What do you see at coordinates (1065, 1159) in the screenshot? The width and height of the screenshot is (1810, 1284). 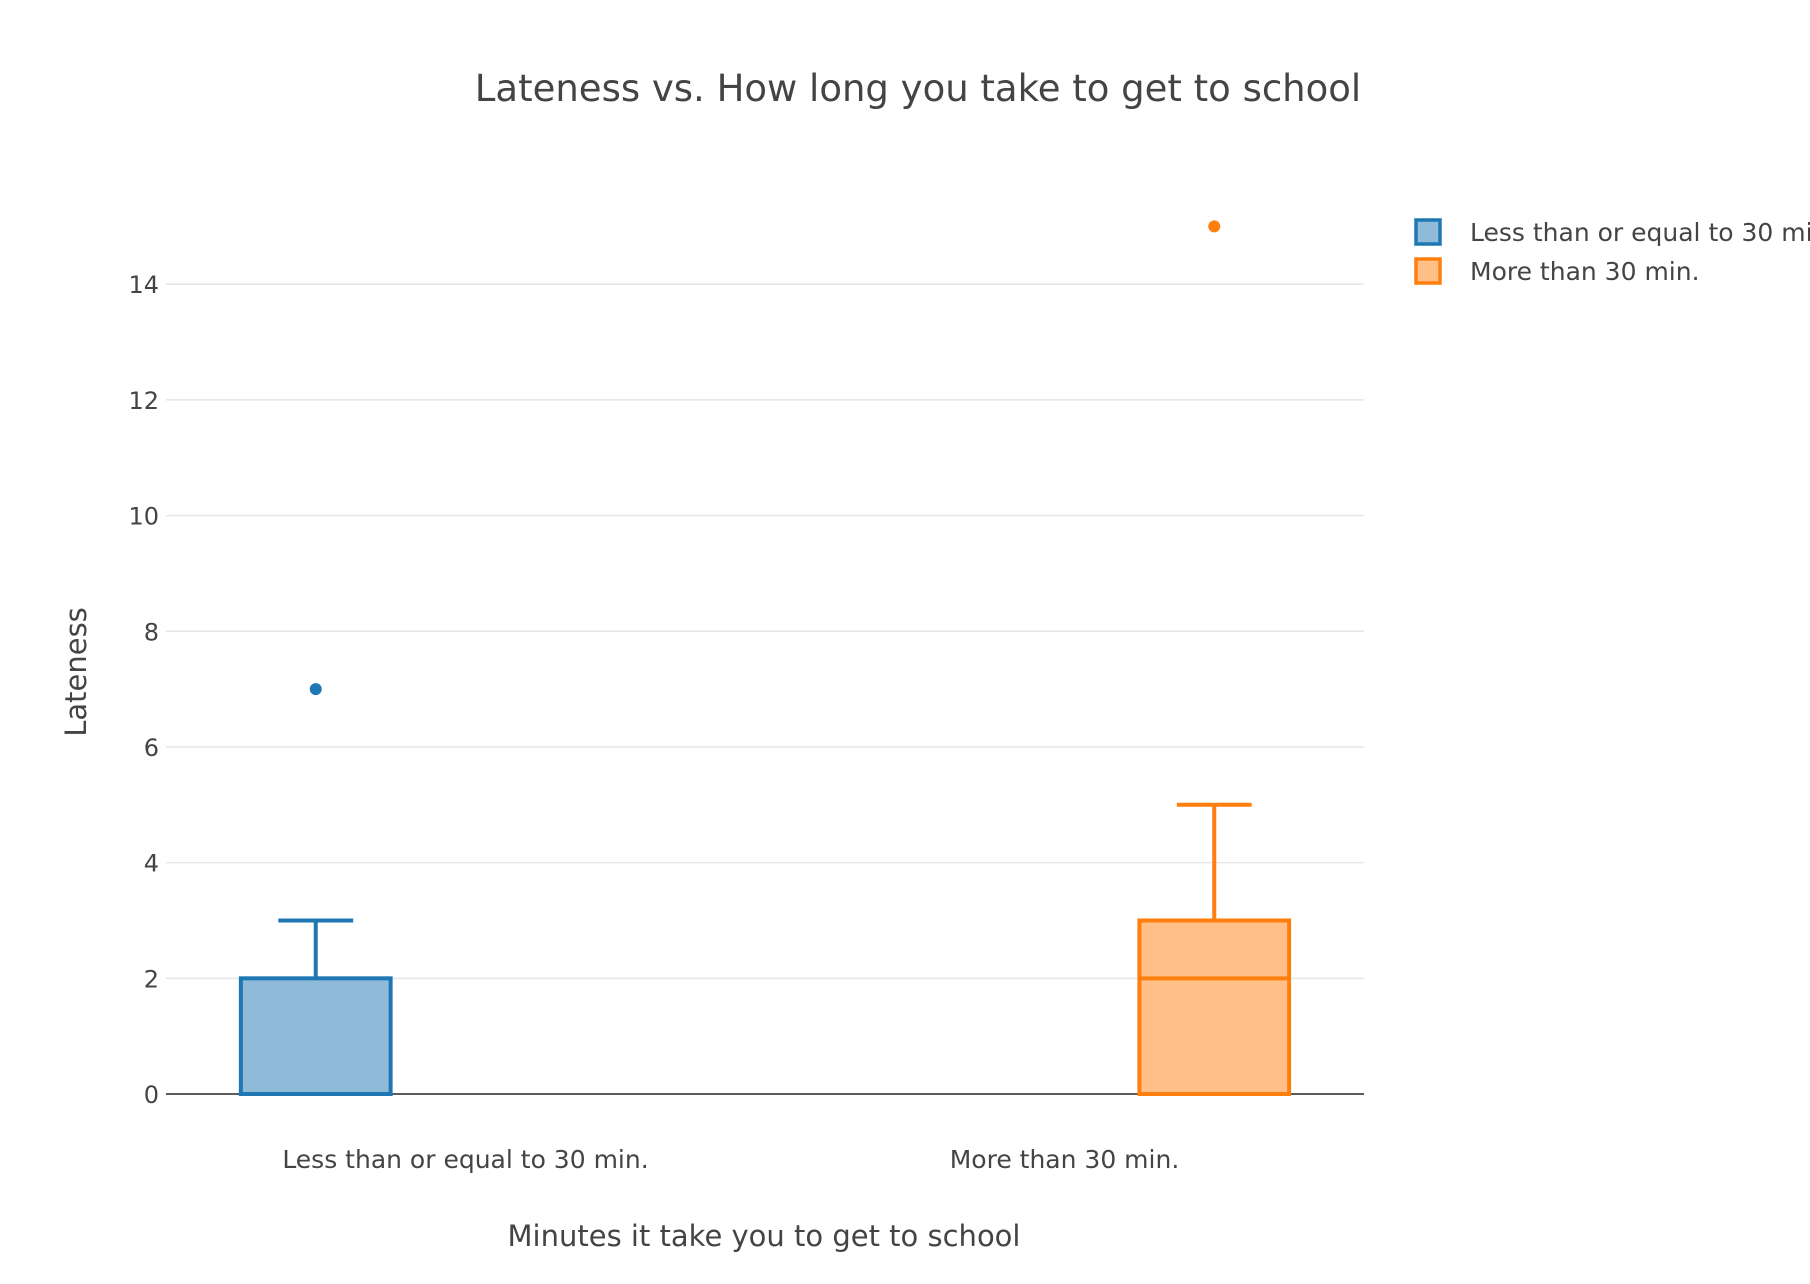 I see `x-category-label: More than 30 min.` at bounding box center [1065, 1159].